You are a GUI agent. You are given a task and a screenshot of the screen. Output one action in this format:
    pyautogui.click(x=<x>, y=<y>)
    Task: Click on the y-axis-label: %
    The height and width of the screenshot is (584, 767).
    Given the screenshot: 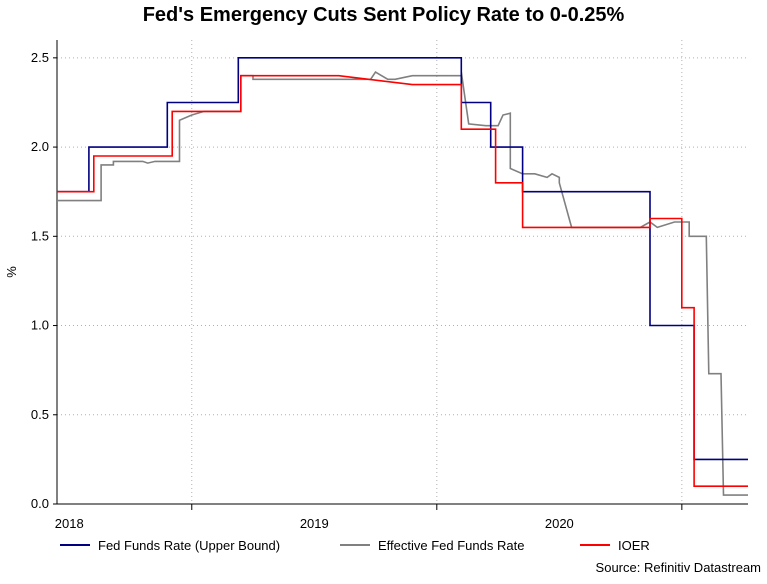 What is the action you would take?
    pyautogui.click(x=11, y=272)
    